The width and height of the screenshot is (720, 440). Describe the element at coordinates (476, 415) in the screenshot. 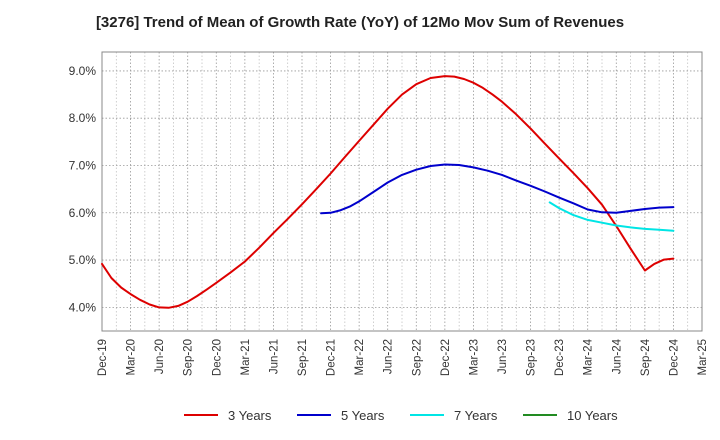

I see `legend-label-7-years: 7 Years` at that location.